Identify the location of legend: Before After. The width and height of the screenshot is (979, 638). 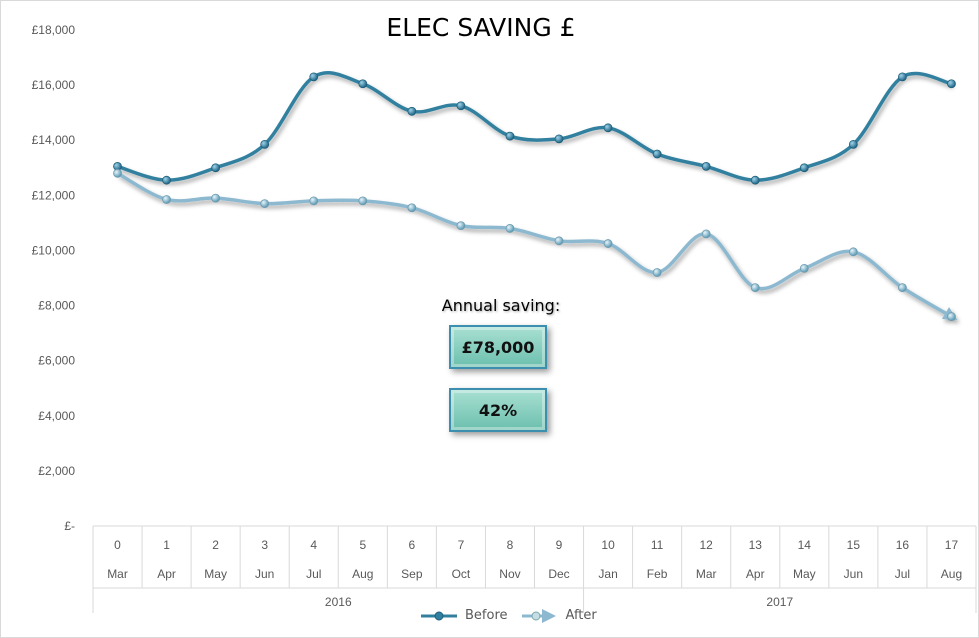
(509, 615).